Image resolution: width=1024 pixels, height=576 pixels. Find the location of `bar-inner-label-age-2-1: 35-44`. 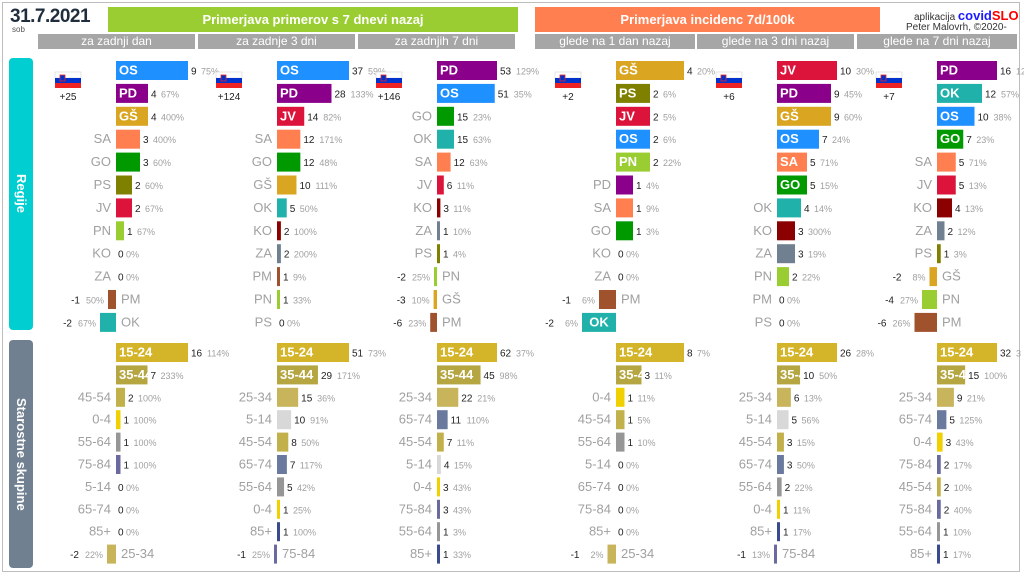

bar-inner-label-age-2-1: 35-44 is located at coordinates (457, 374).